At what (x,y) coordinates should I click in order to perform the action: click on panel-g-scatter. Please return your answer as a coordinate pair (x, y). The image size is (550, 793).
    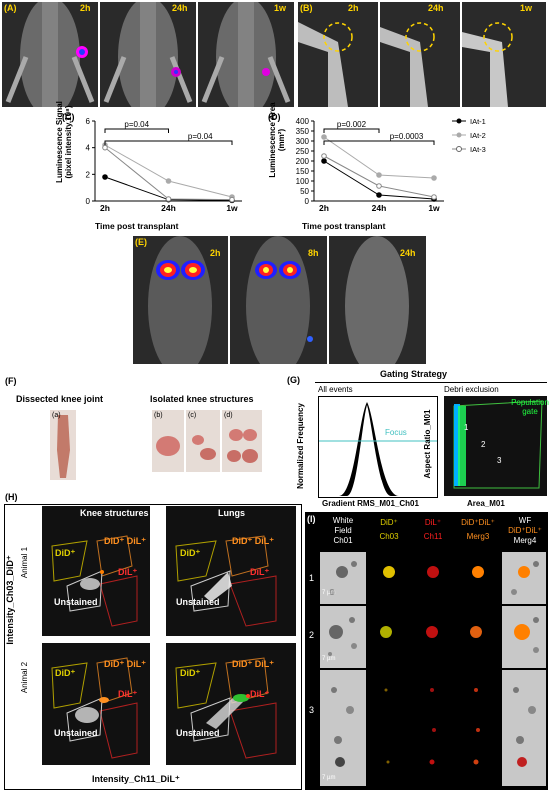
    Looking at the image, I should click on (495, 446).